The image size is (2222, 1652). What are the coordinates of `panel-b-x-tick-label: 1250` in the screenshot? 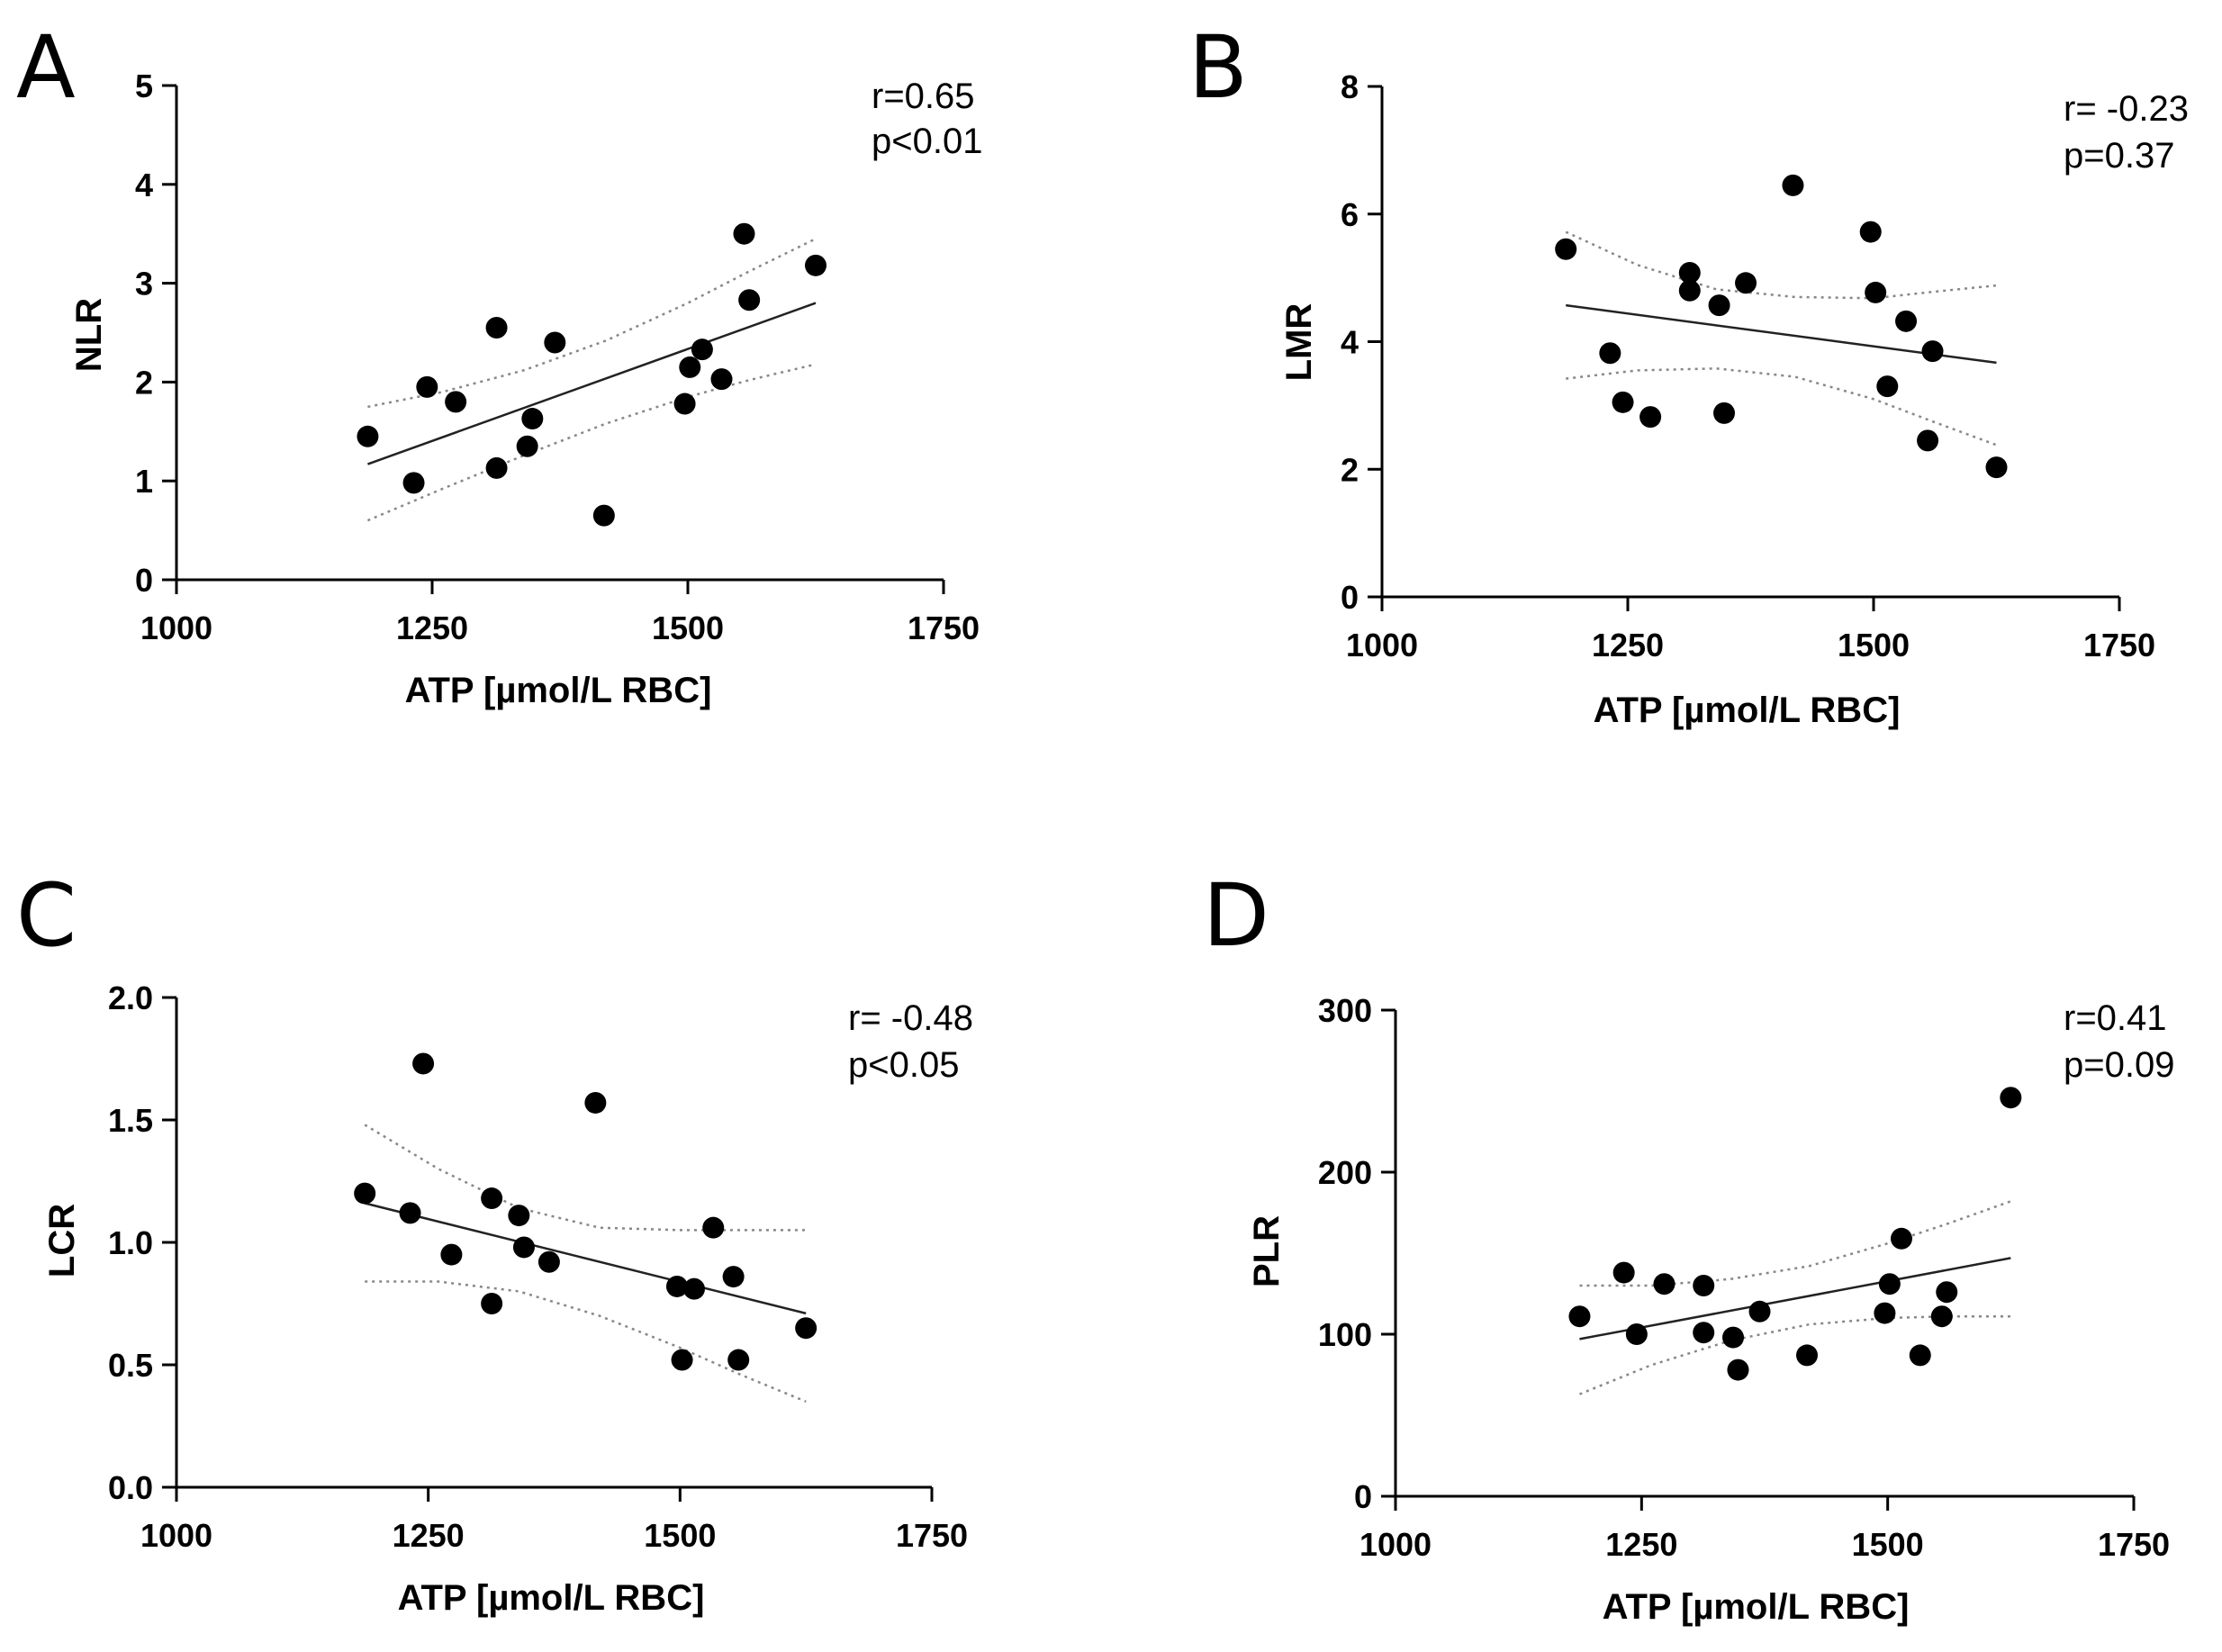 It's located at (1628, 645).